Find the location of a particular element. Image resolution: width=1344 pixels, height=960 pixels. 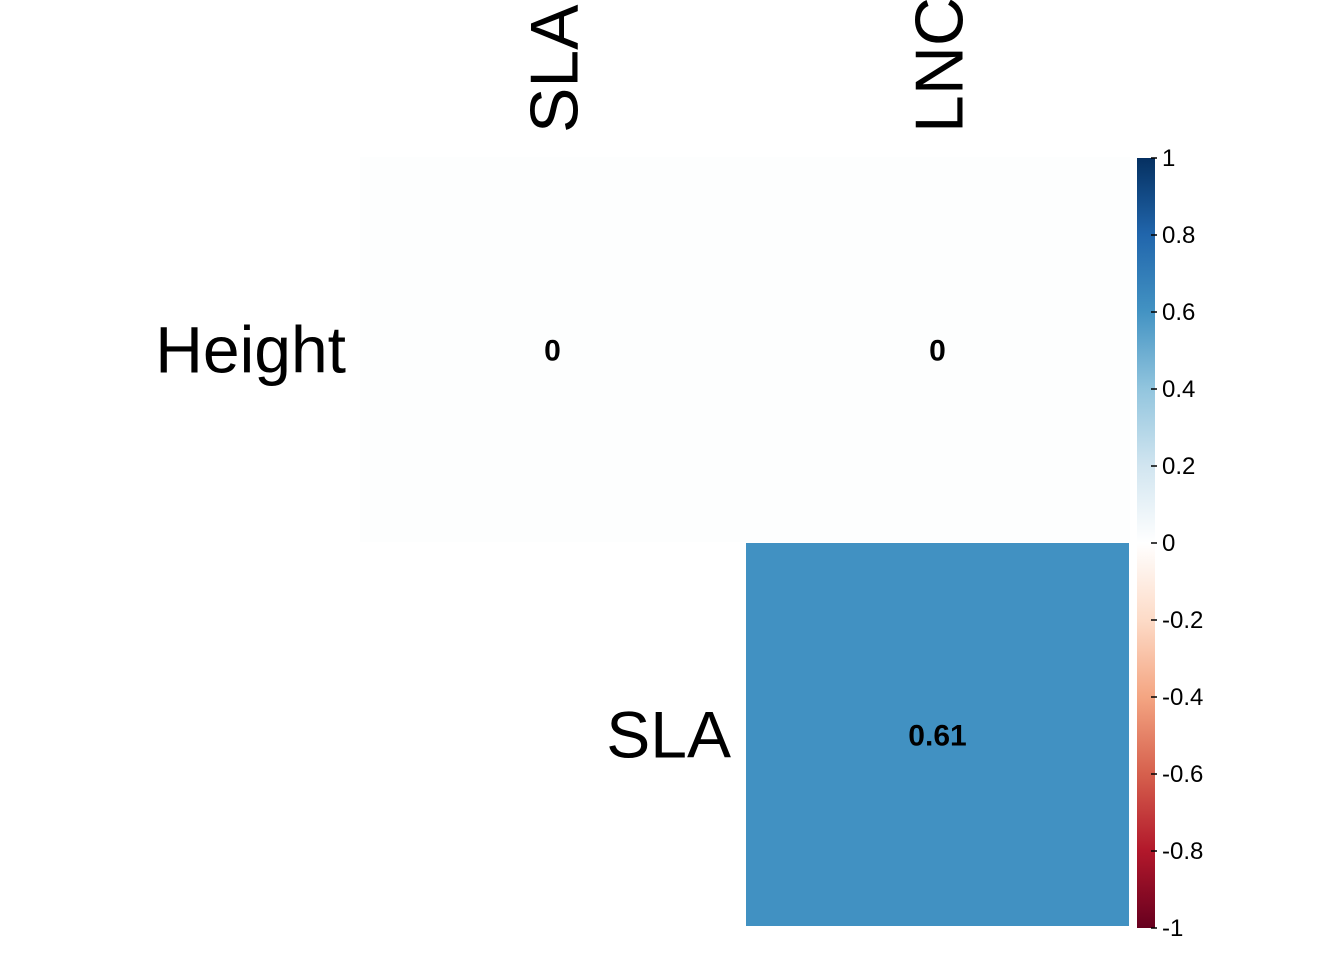

colorbar-legend: 1 0.8 0.6 0.4 0.2 0 -0.2 -0.4 -0.6 -0.8 -1 is located at coordinates (1170, 543).